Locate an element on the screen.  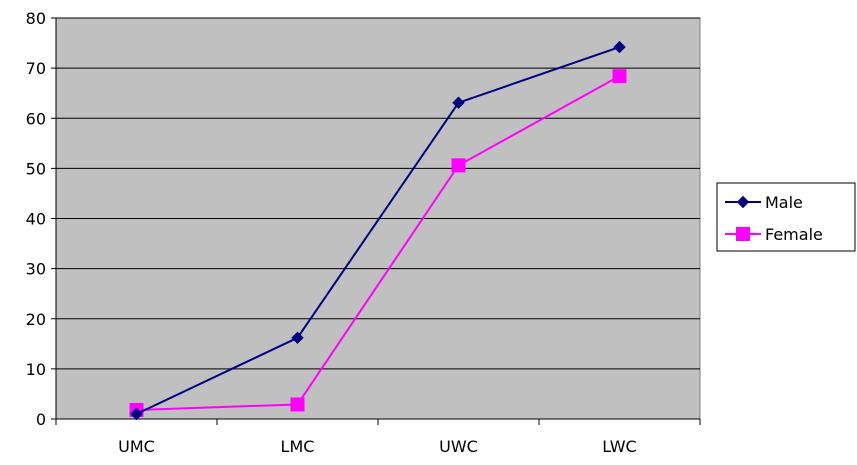
y-tick-label: 70 is located at coordinates (36, 68).